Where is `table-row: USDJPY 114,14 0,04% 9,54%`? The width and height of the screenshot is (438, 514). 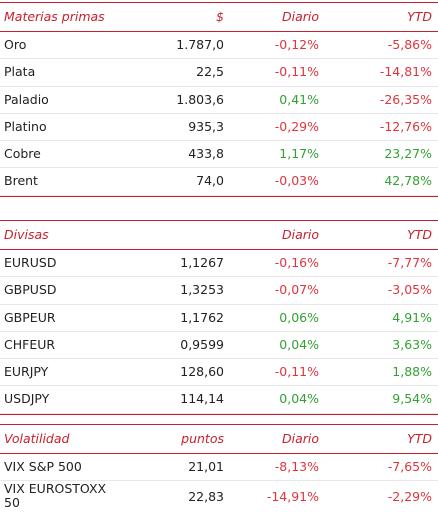
table-row: USDJPY 114,14 0,04% 9,54% is located at coordinates (219, 400).